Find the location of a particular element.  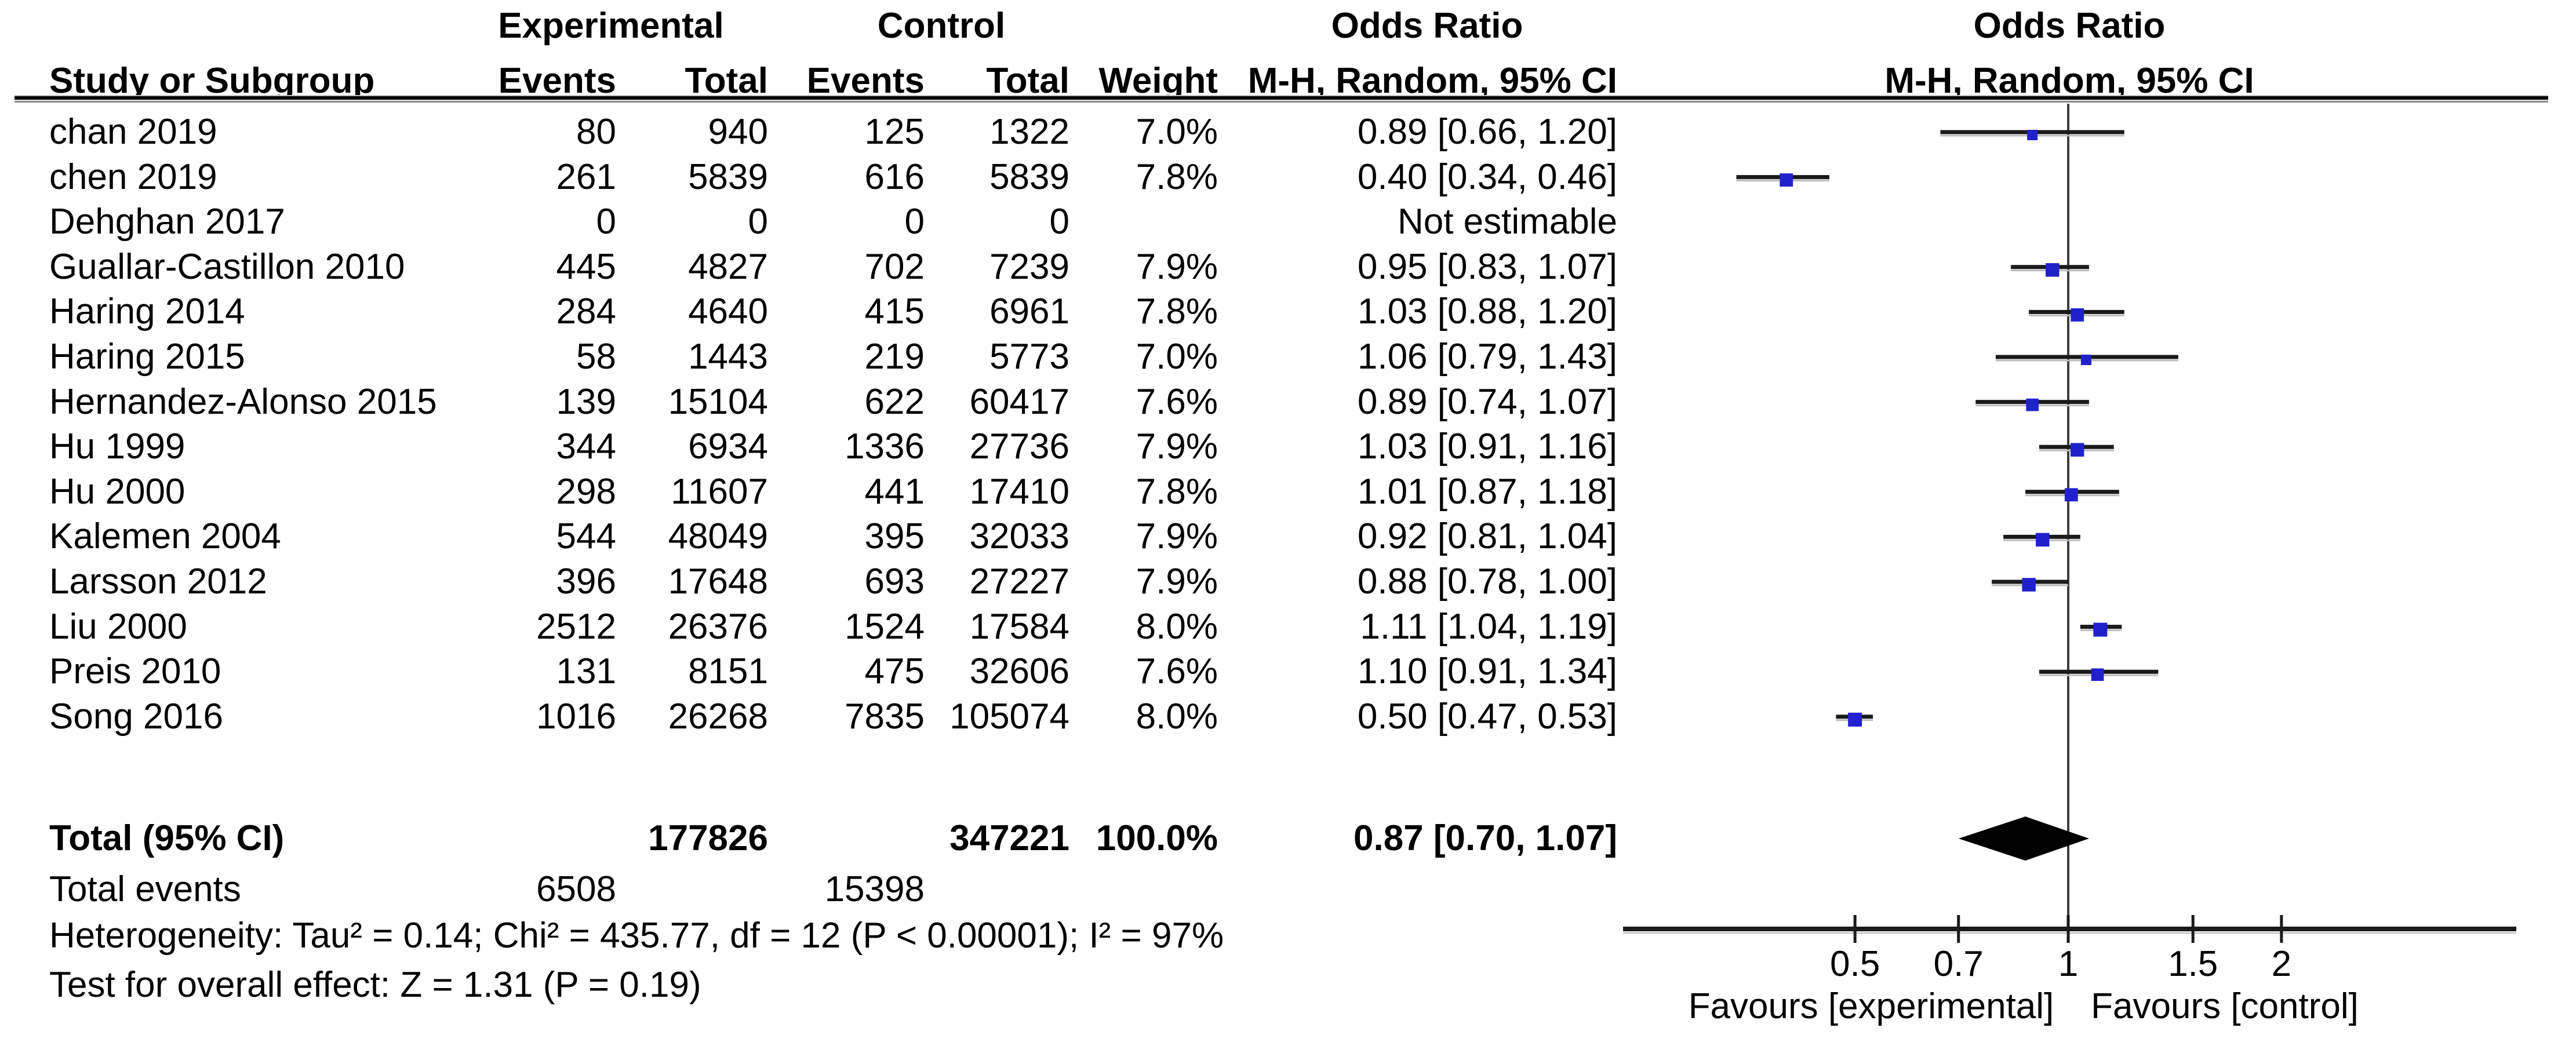

exp-total-value: 4827 is located at coordinates (728, 266).